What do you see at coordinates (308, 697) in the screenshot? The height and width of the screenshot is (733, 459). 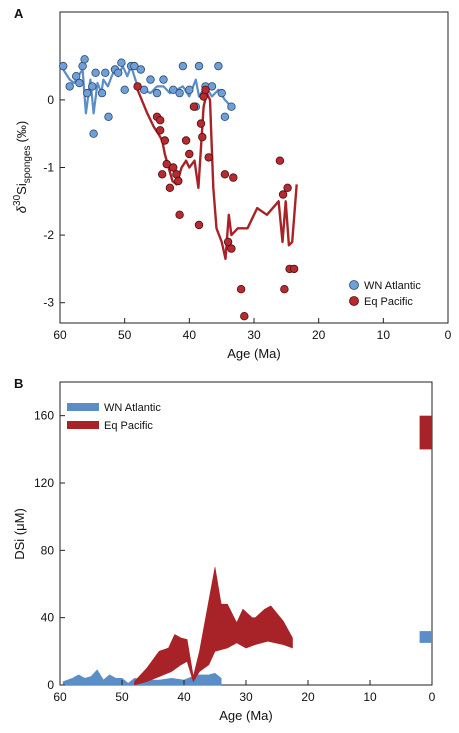 I see `panel-b-x-tick-label: 20` at bounding box center [308, 697].